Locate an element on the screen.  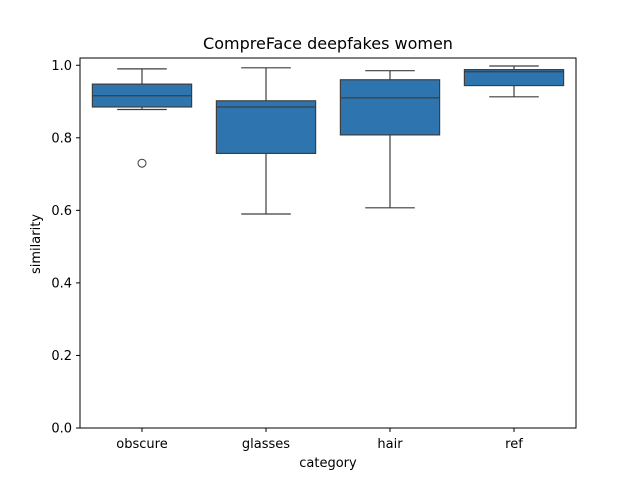
y-axis-label: similarity is located at coordinates (36, 244).